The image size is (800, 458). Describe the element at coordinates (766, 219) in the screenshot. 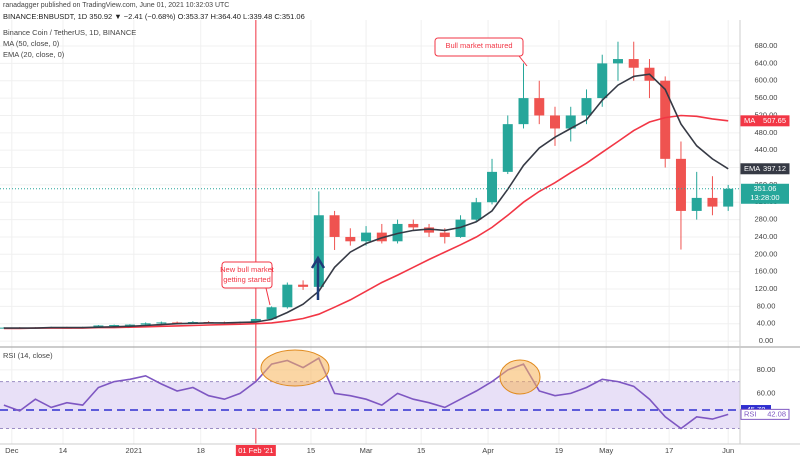

I see `y-tick-label: 280.00` at that location.